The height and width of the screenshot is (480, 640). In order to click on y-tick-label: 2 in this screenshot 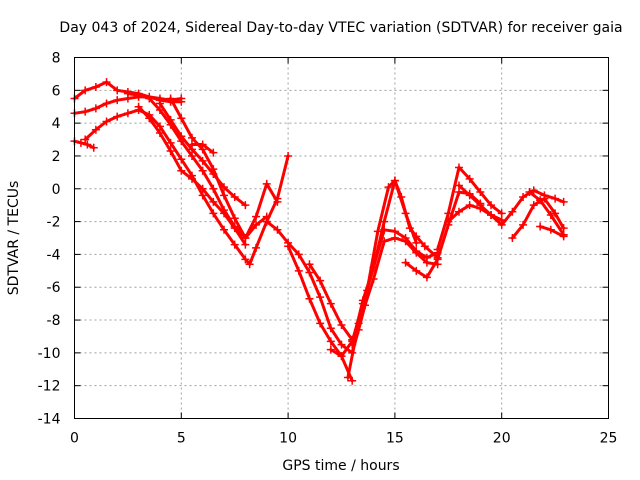, I will do `click(56, 157)`.